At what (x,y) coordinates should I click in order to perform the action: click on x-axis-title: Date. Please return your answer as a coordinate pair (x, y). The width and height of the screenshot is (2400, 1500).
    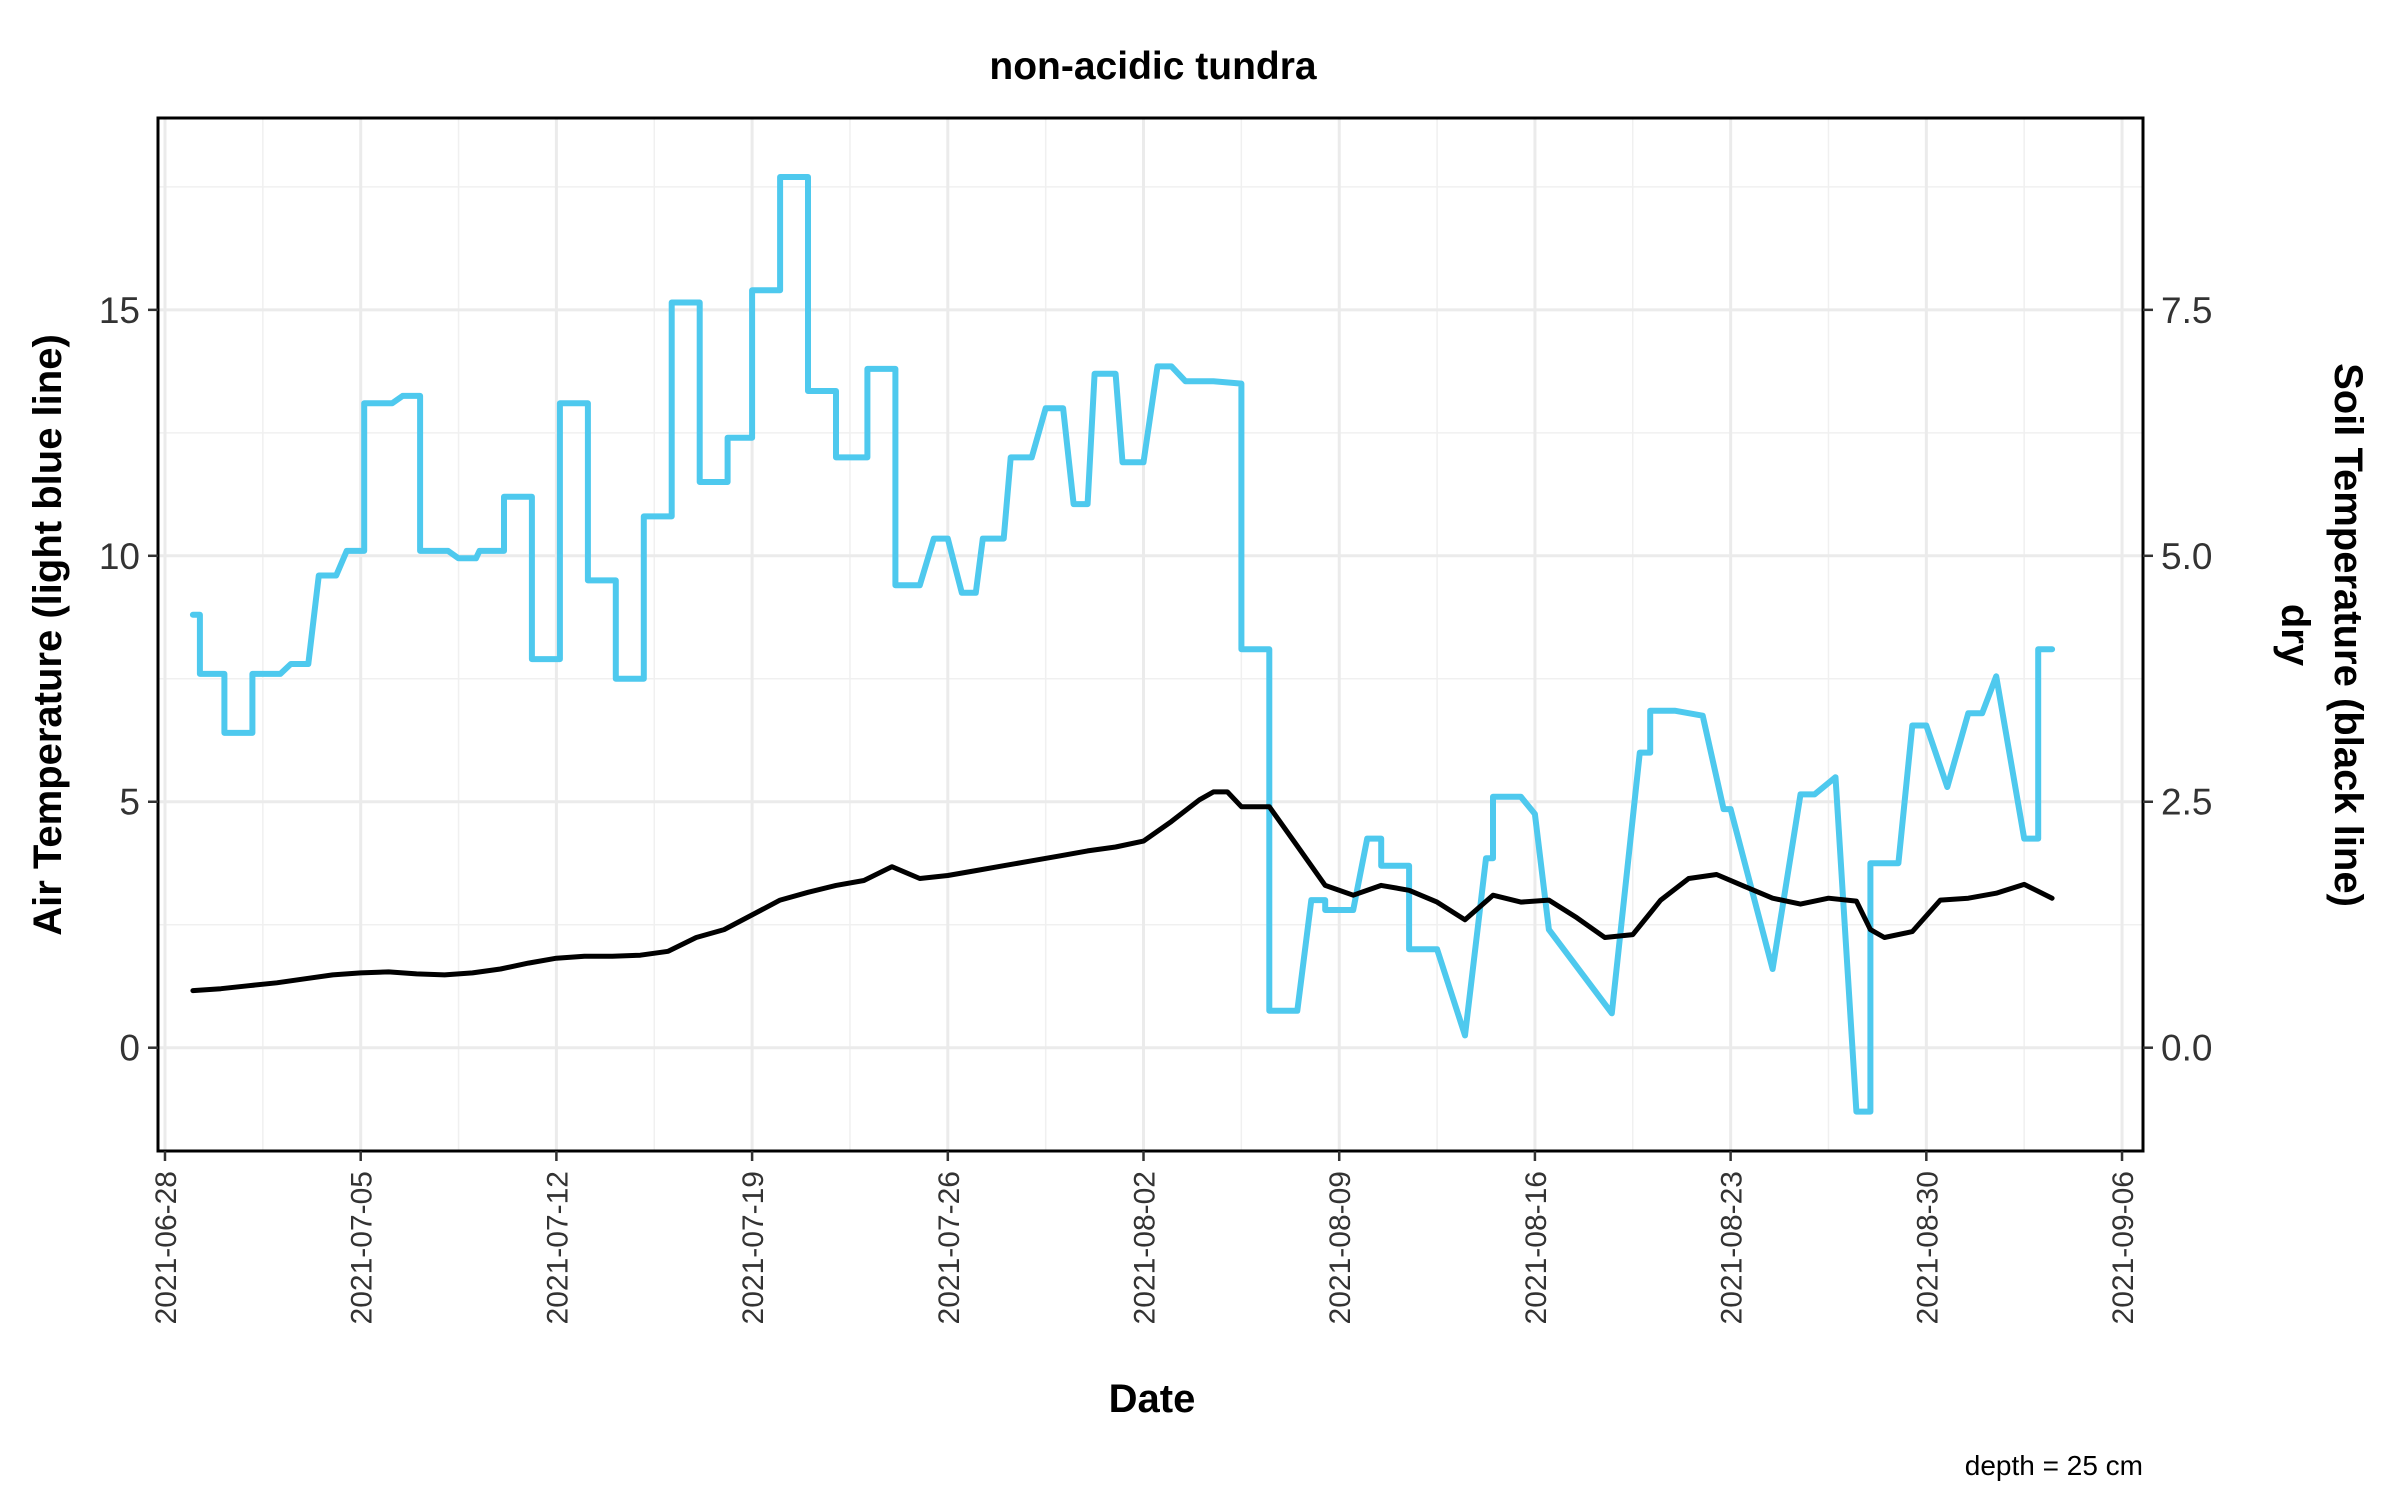
    Looking at the image, I should click on (1152, 1399).